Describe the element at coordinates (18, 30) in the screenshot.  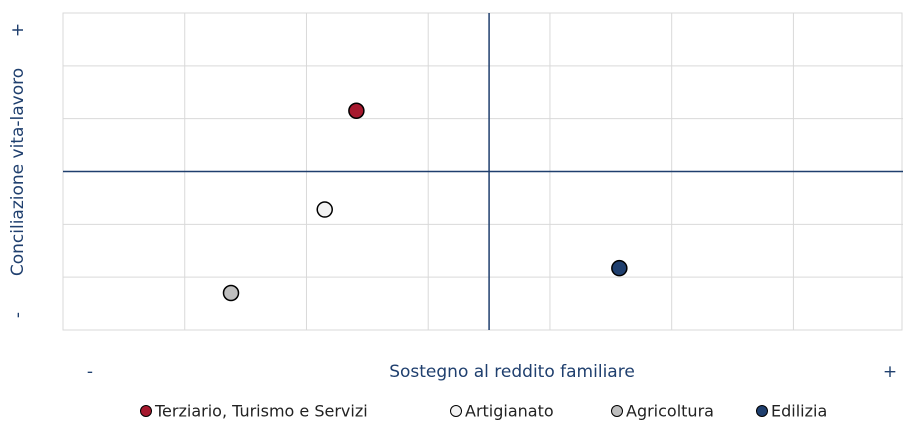
I see `y-max-label: +` at that location.